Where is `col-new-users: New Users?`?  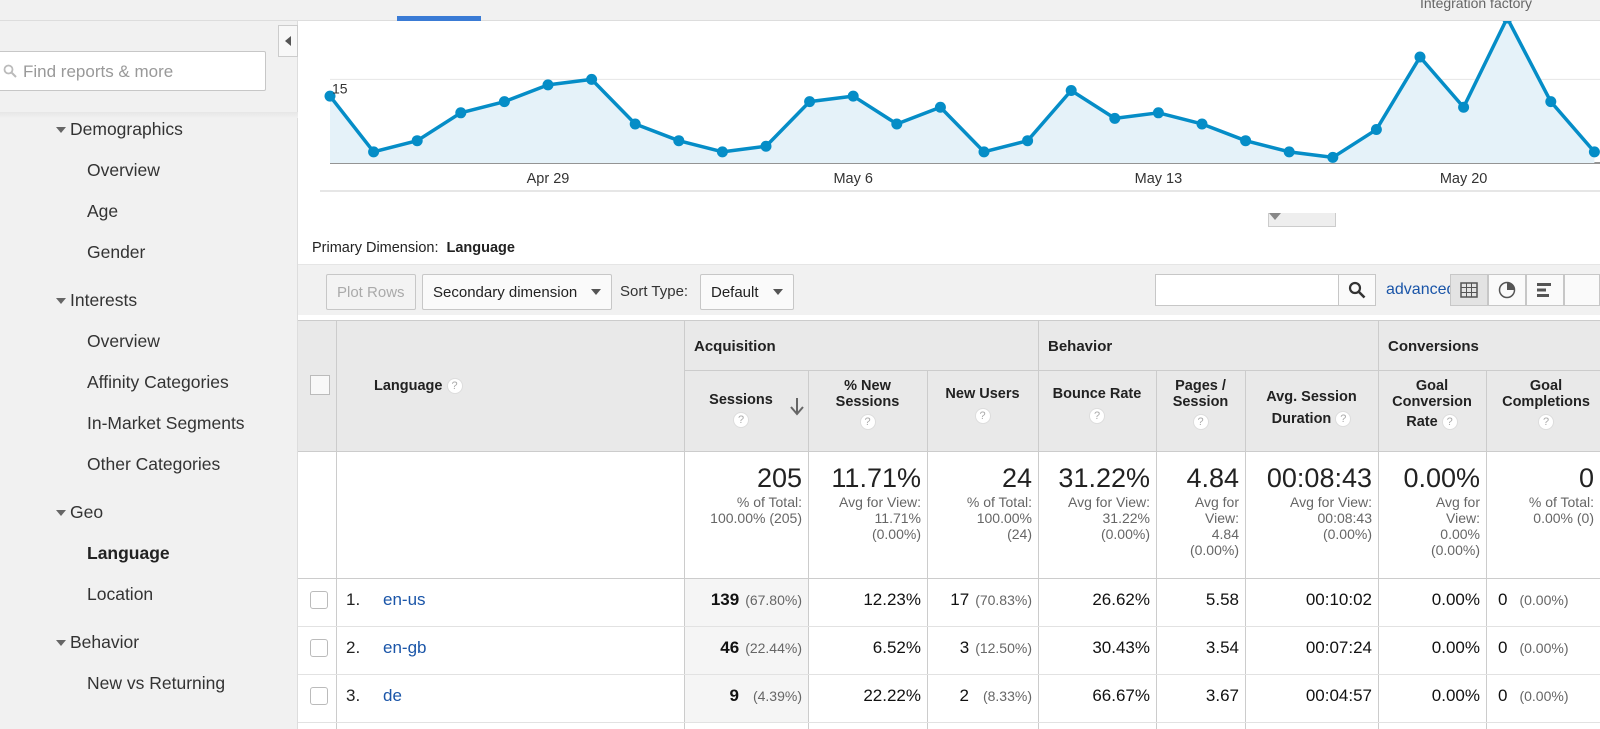 col-new-users: New Users? is located at coordinates (982, 405).